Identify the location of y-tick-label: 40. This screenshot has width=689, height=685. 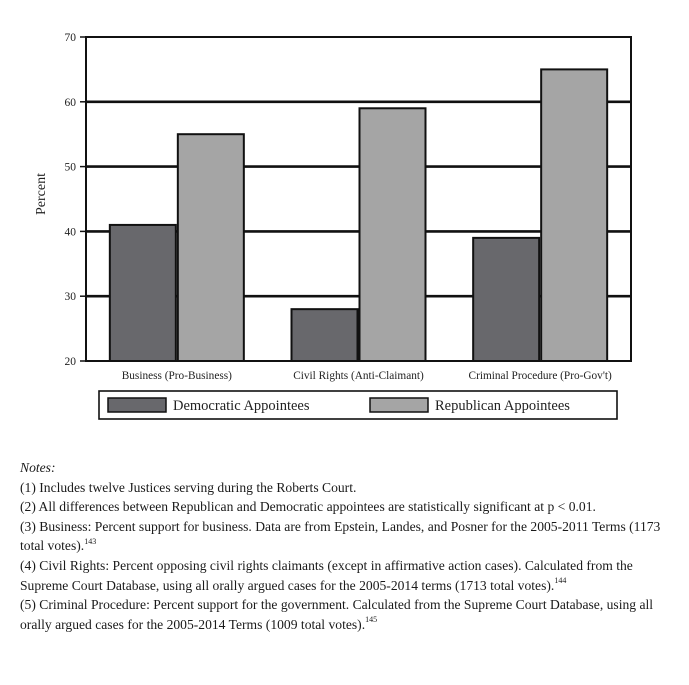
(71, 232).